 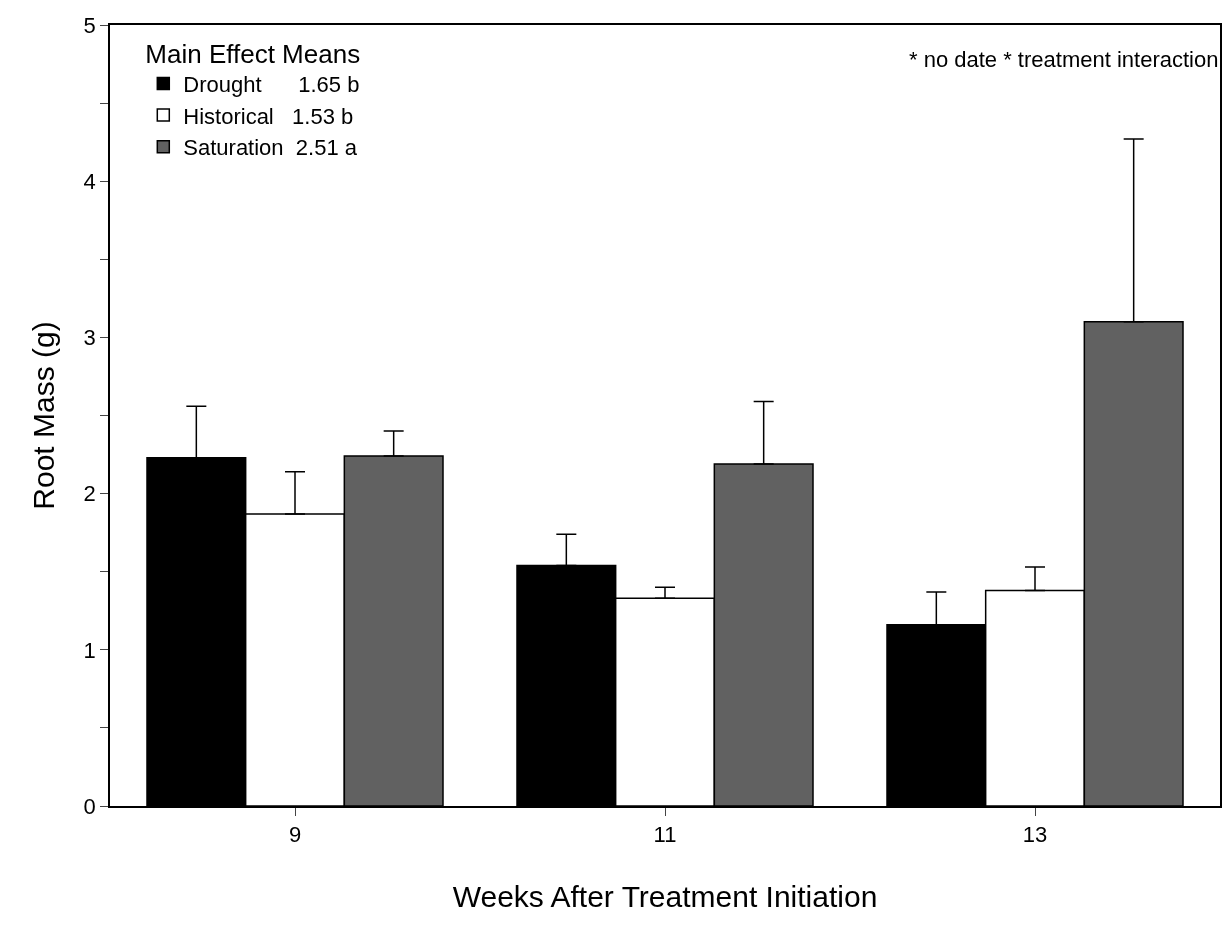 I want to click on y-tick-label: 5, so click(x=89, y=25).